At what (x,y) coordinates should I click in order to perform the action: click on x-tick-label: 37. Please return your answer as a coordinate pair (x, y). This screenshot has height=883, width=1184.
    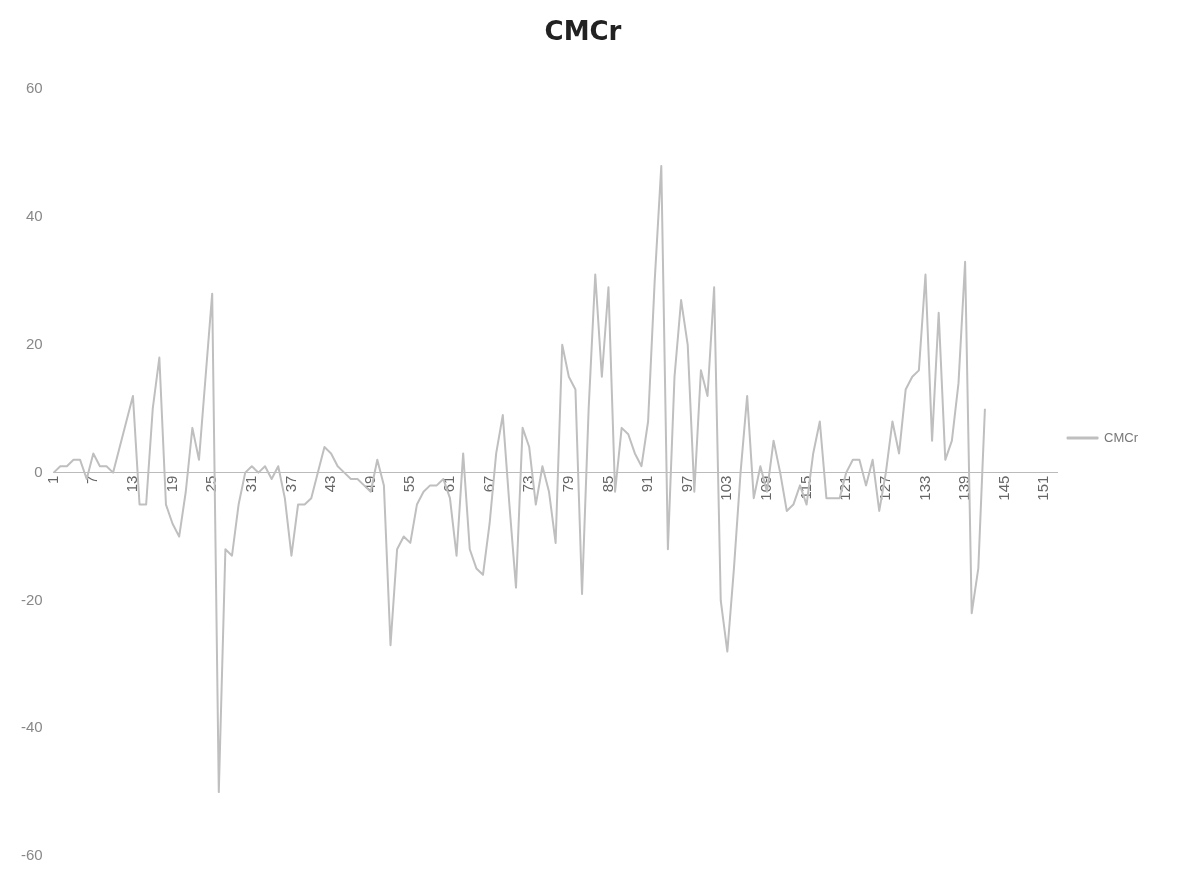
    Looking at the image, I should click on (290, 484).